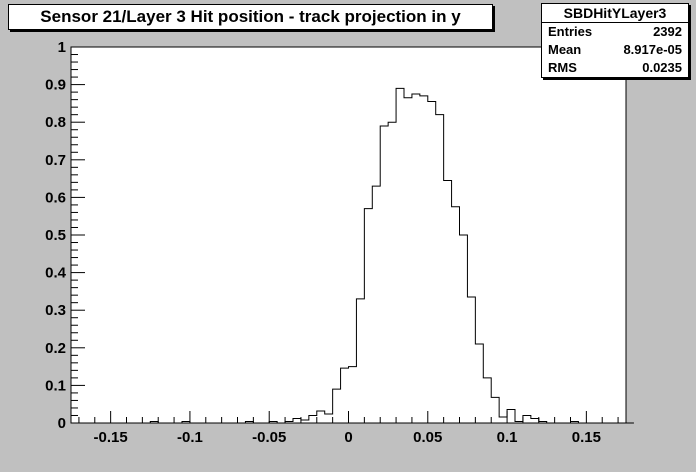 The height and width of the screenshot is (472, 696). What do you see at coordinates (111, 437) in the screenshot?
I see `x-tick-label: -0.15` at bounding box center [111, 437].